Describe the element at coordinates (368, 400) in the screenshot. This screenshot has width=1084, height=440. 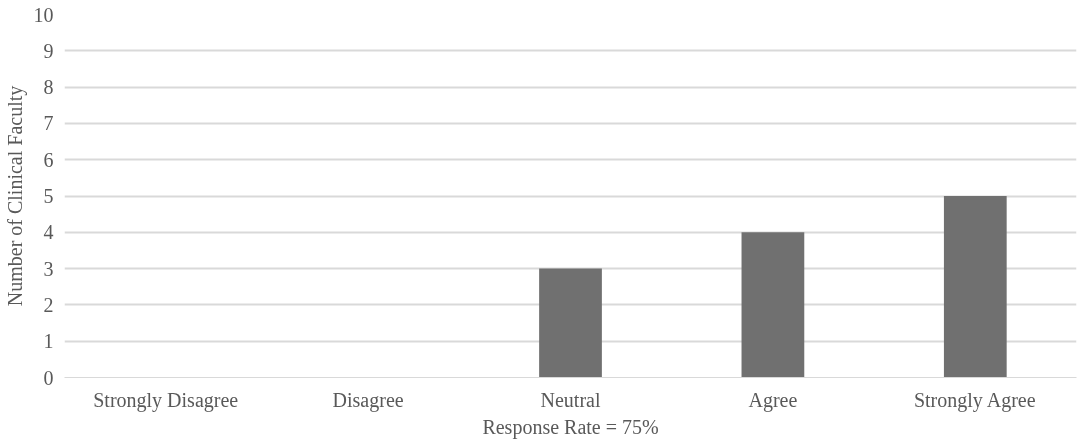
I see `x-tick-label: Disagree` at that location.